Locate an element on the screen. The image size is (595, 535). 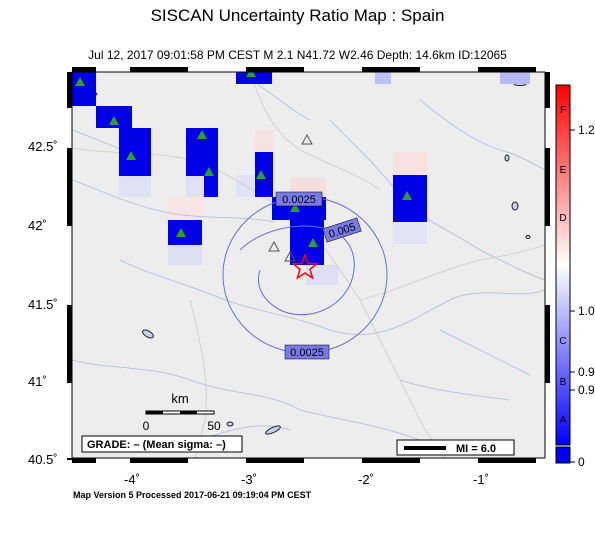
lon-label-1: -1˚ is located at coordinates (481, 479).